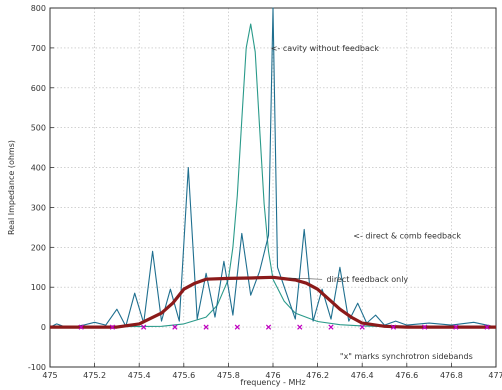  What do you see at coordinates (495, 375) in the screenshot?
I see `x-tick-label: 477` at bounding box center [495, 375].